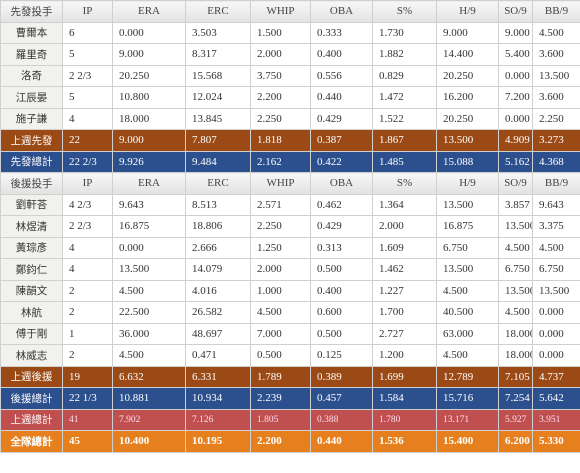  I want to click on cell: 2.666, so click(218, 247).